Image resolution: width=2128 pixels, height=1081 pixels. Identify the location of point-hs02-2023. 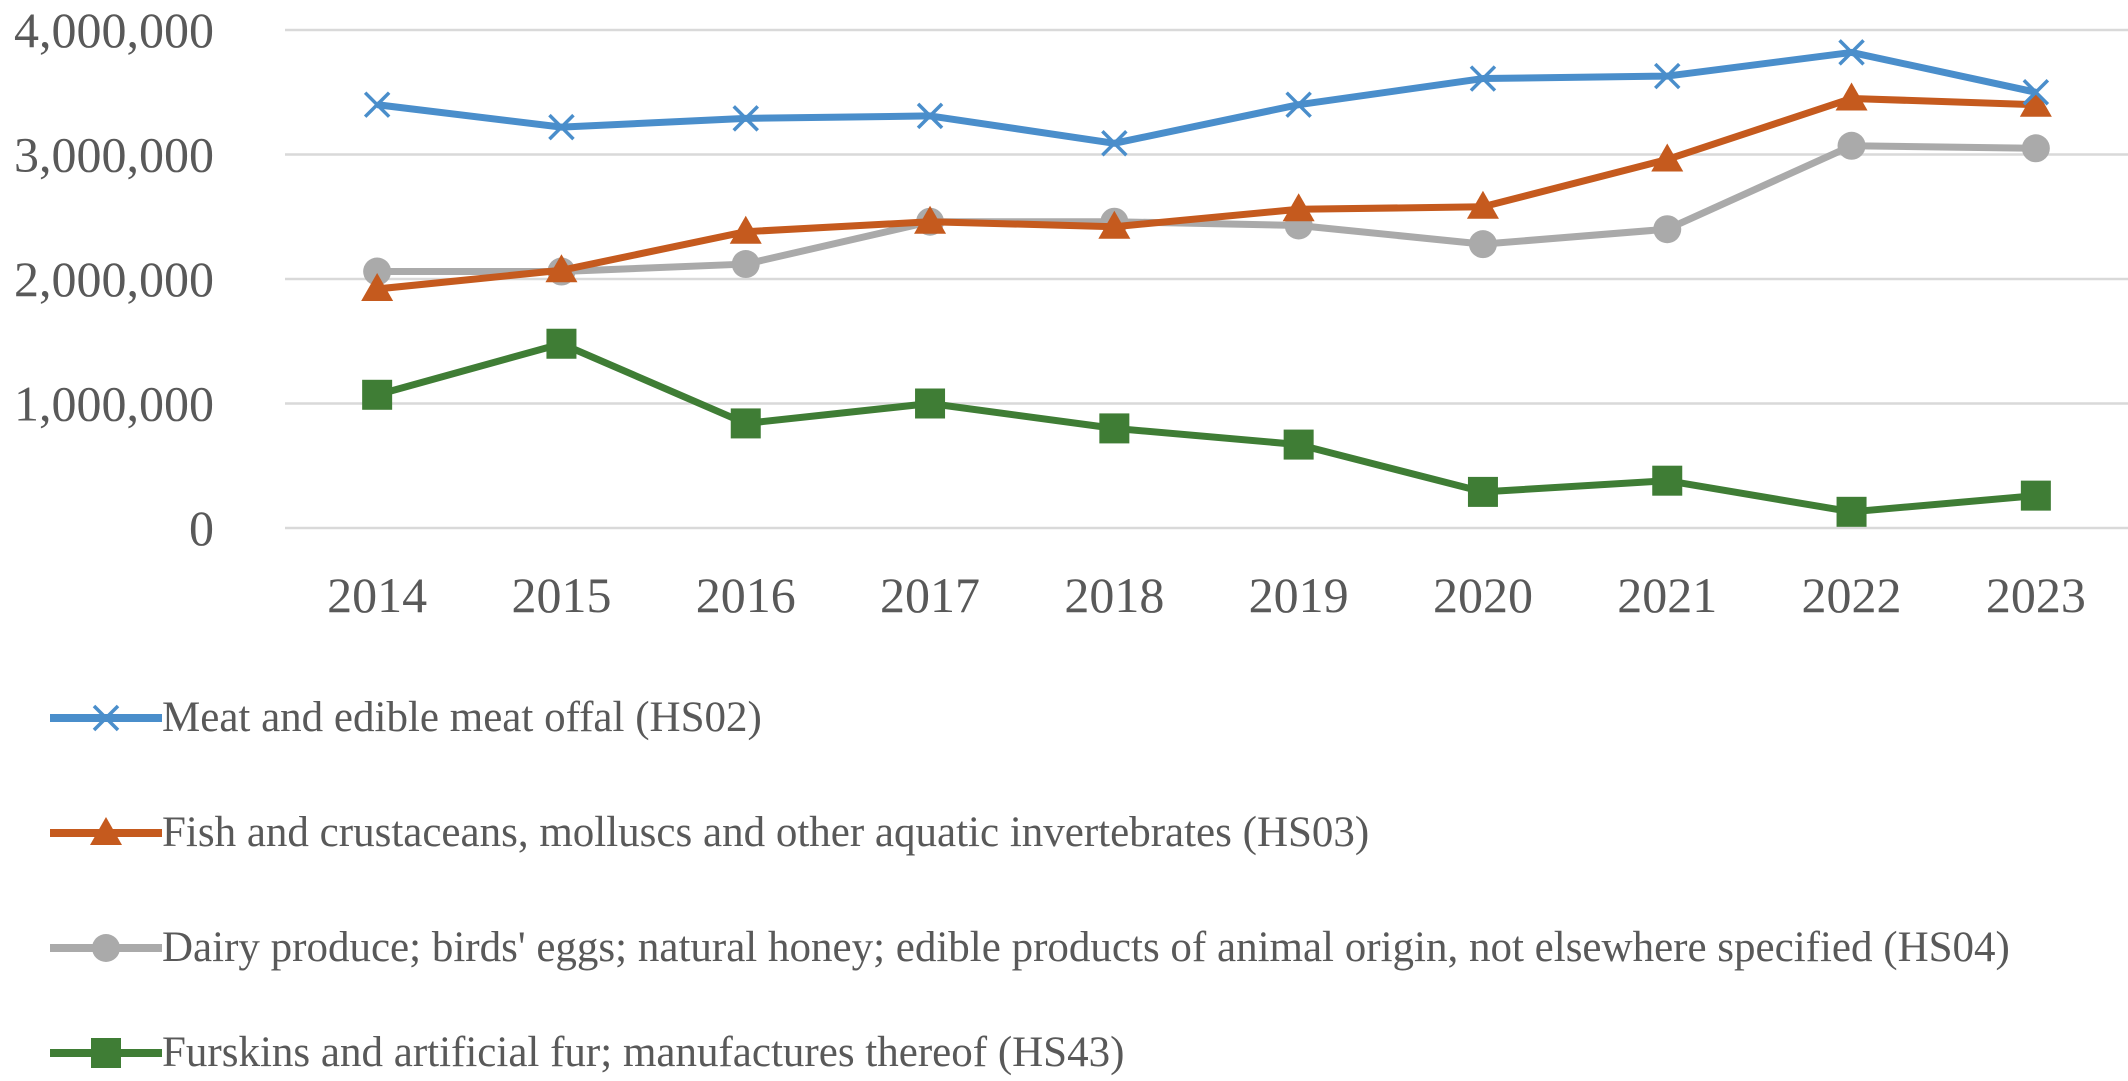
(2036, 92).